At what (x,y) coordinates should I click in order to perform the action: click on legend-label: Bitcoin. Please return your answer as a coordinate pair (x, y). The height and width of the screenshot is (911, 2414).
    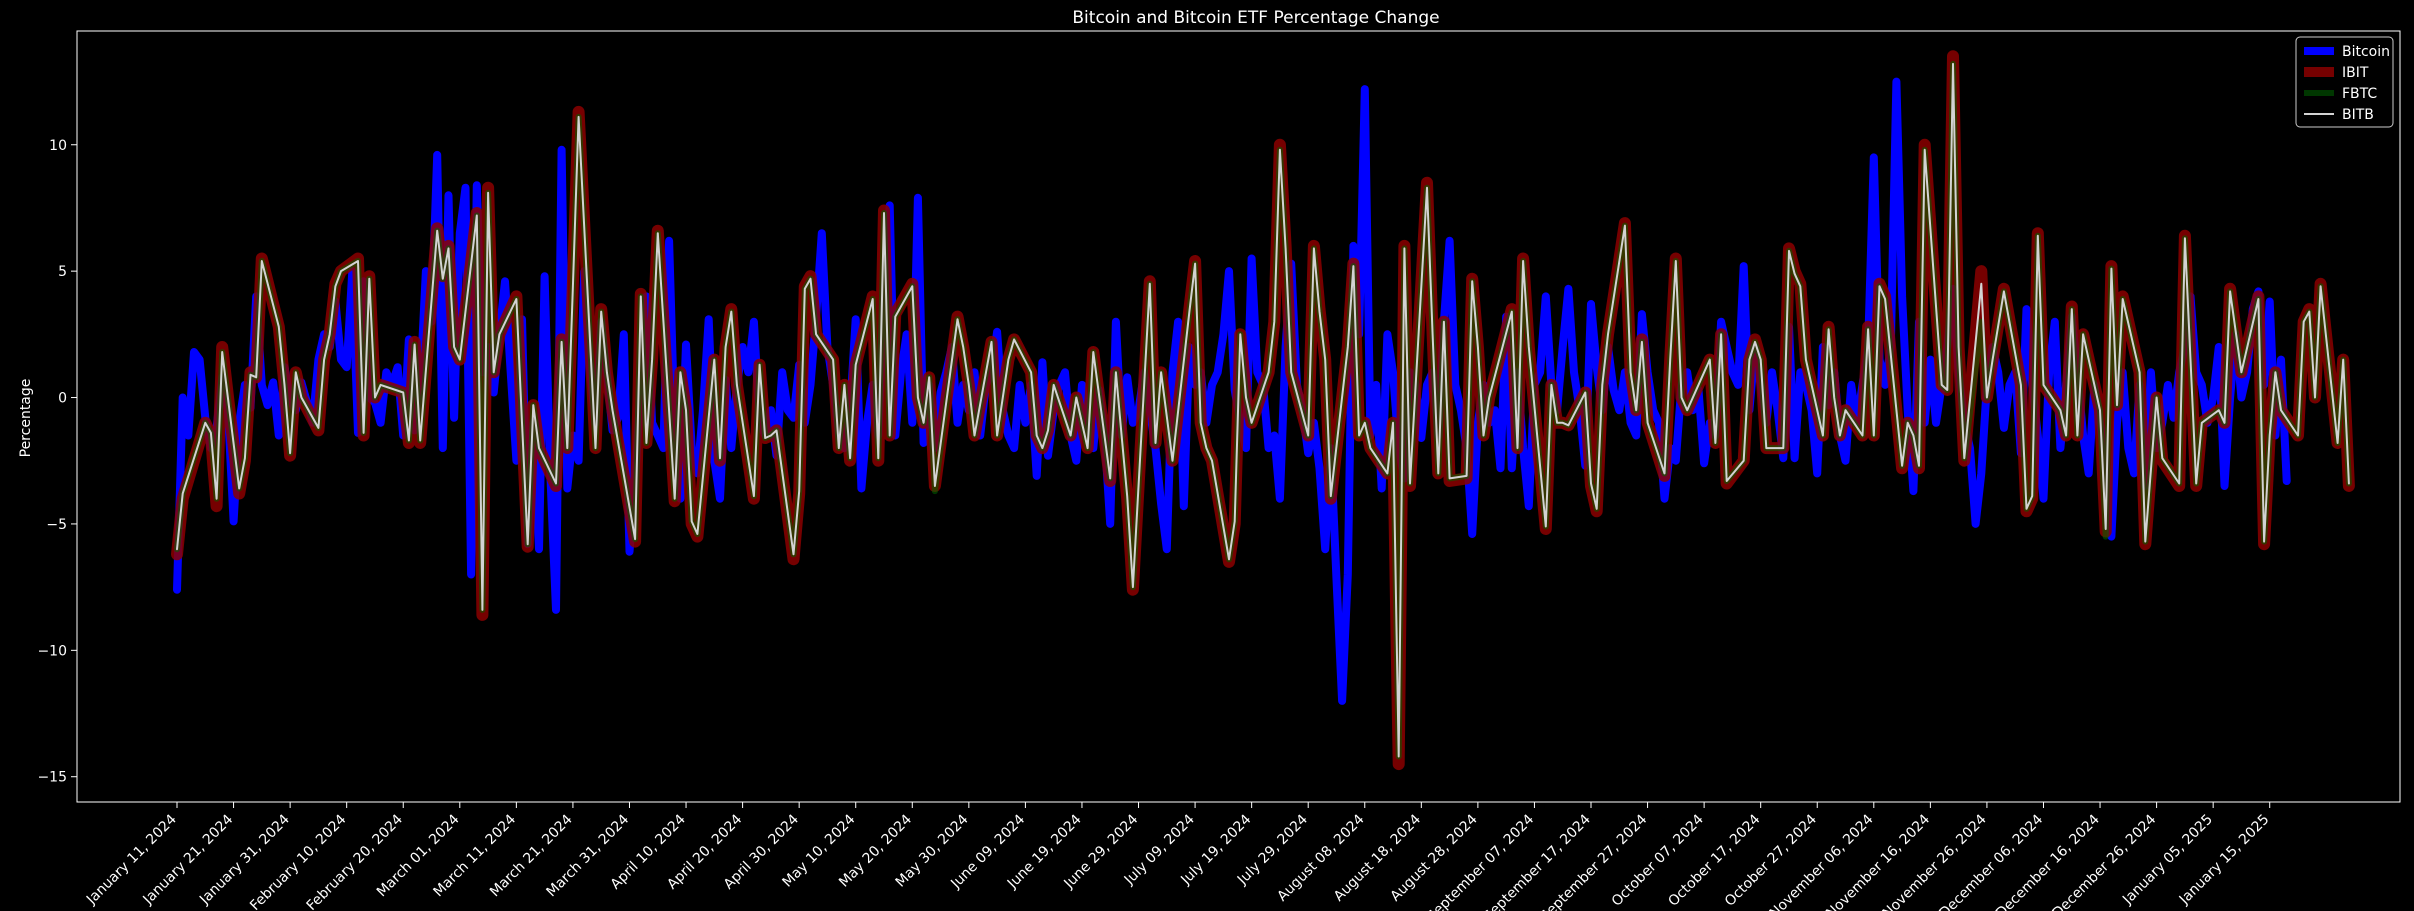
    Looking at the image, I should click on (2366, 52).